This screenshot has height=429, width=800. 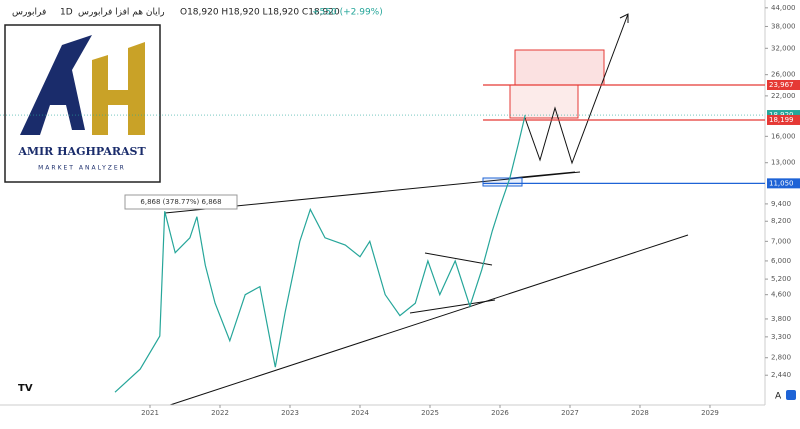 I want to click on y-tick-label: 3,800, so click(x=781, y=319).